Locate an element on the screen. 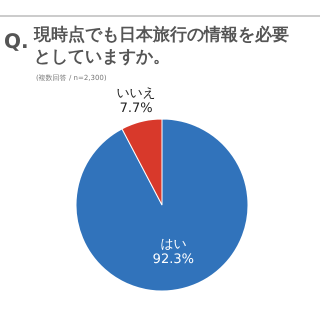 Image resolution: width=320 pixels, height=320 pixels. data-label: 92.3% is located at coordinates (173, 259).